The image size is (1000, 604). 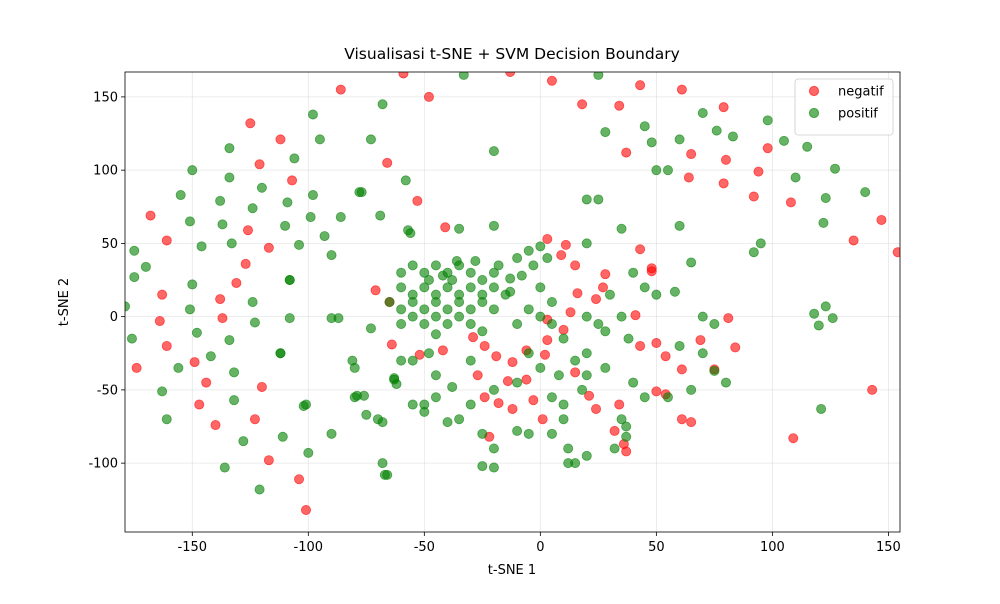 I want to click on x-tick-label: -100, so click(x=309, y=547).